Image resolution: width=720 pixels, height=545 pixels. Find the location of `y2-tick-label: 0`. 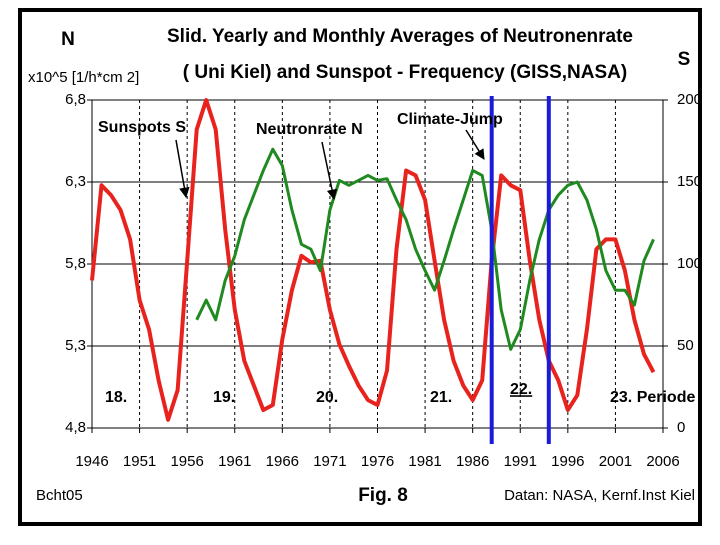

y2-tick-label: 0 is located at coordinates (681, 427).